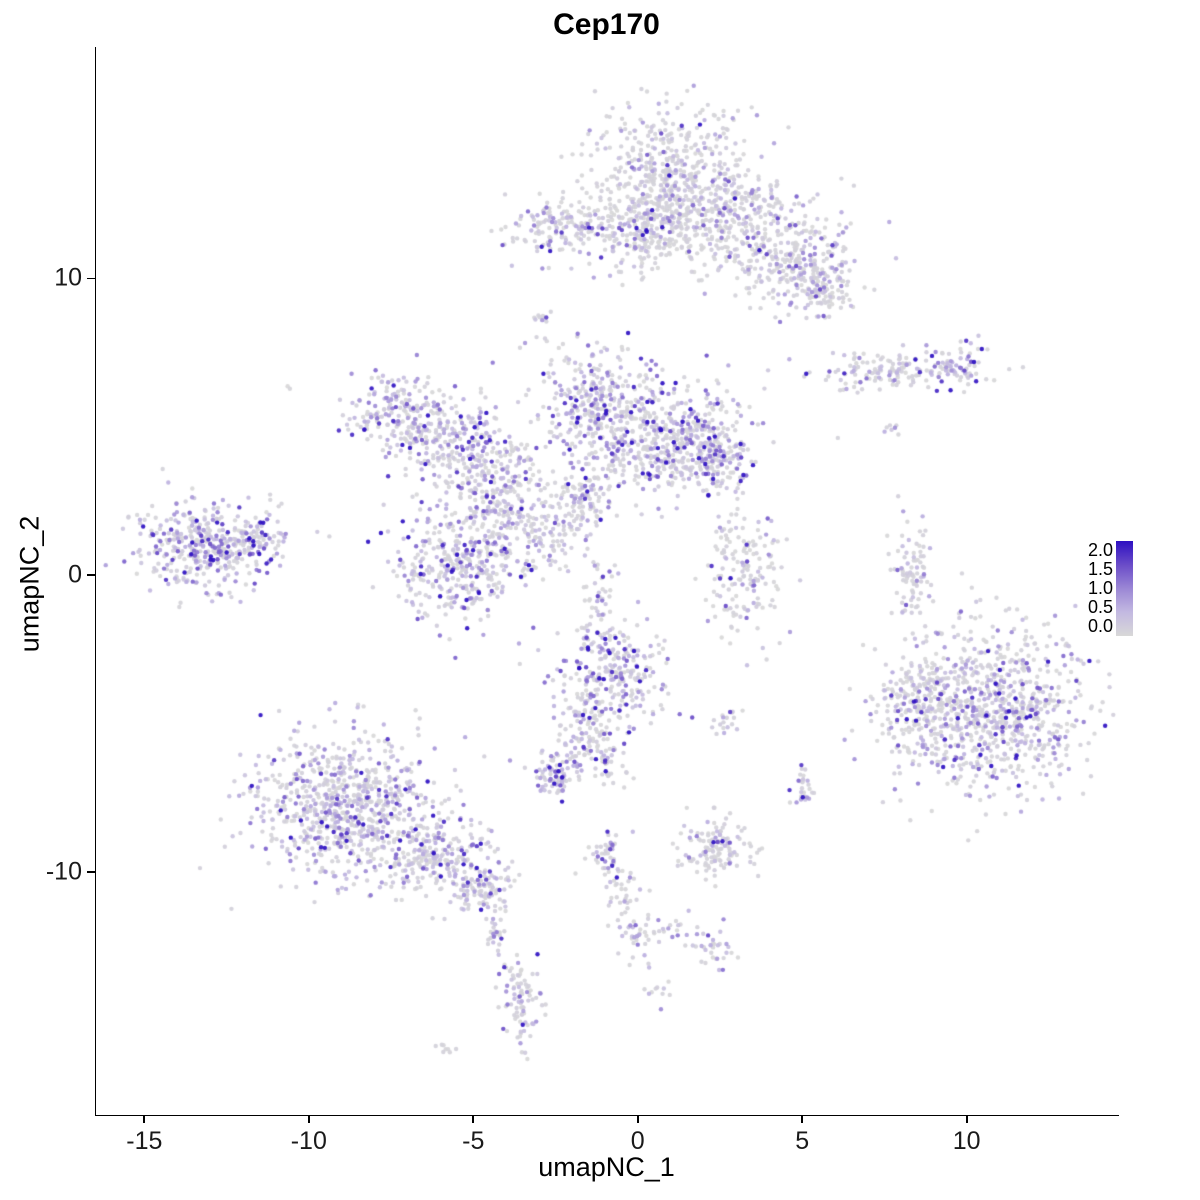  What do you see at coordinates (63, 871) in the screenshot?
I see `y-axis-tick-label: -10` at bounding box center [63, 871].